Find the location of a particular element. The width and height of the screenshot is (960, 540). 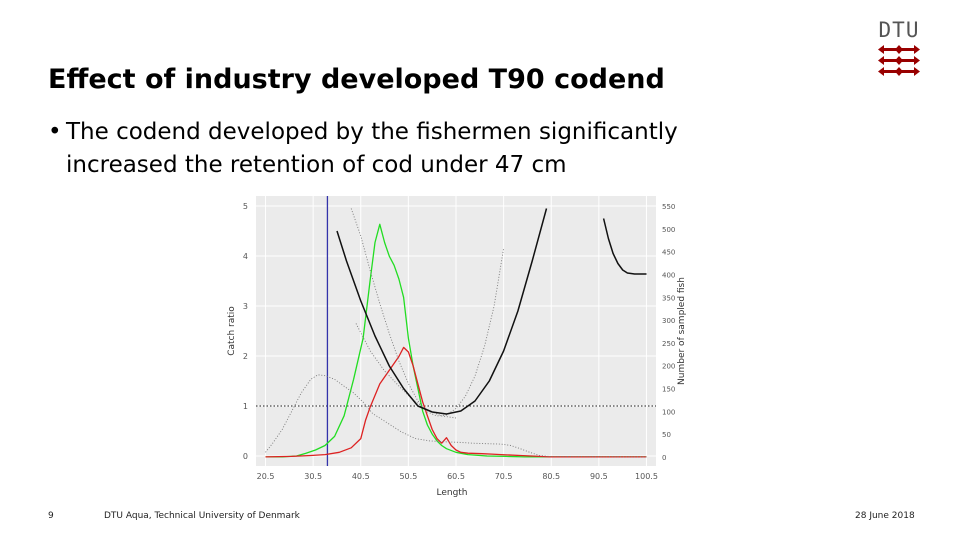

x-tick-label: 30.5 is located at coordinates (313, 476).